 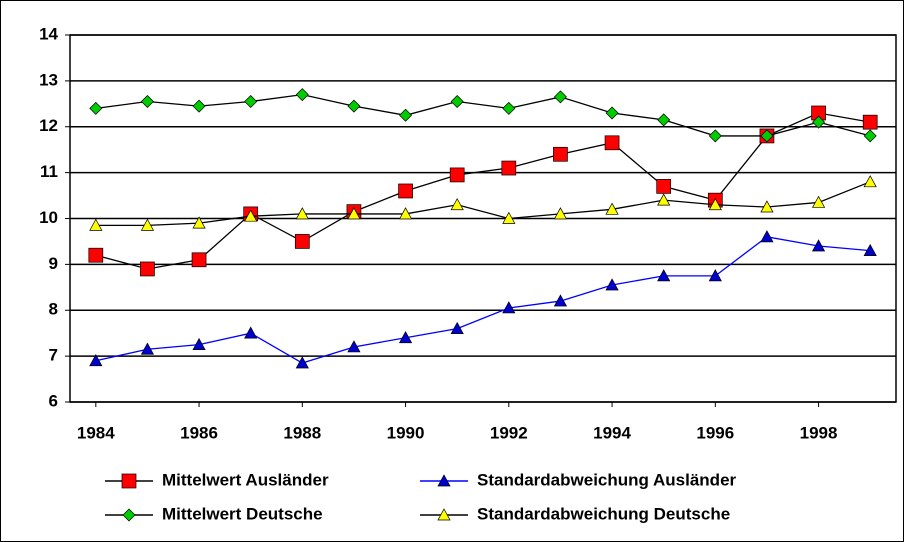 What do you see at coordinates (245, 479) in the screenshot?
I see `legend-label: Mittelwert Ausländer` at bounding box center [245, 479].